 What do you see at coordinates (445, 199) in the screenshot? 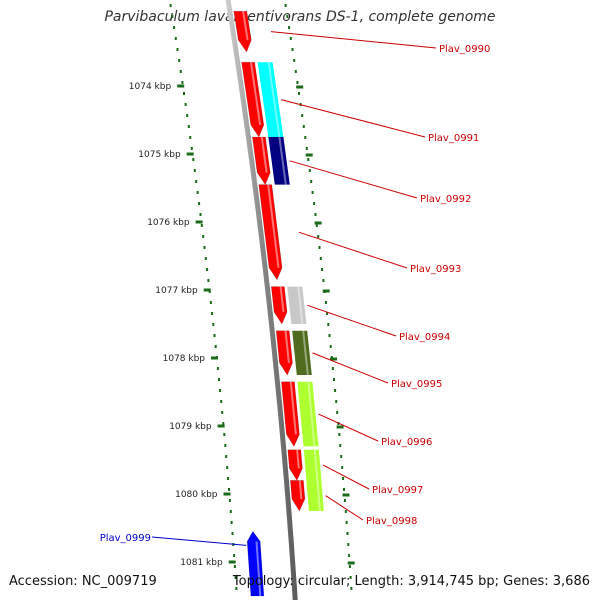
I see `gene-label: Plav_0992` at bounding box center [445, 199].